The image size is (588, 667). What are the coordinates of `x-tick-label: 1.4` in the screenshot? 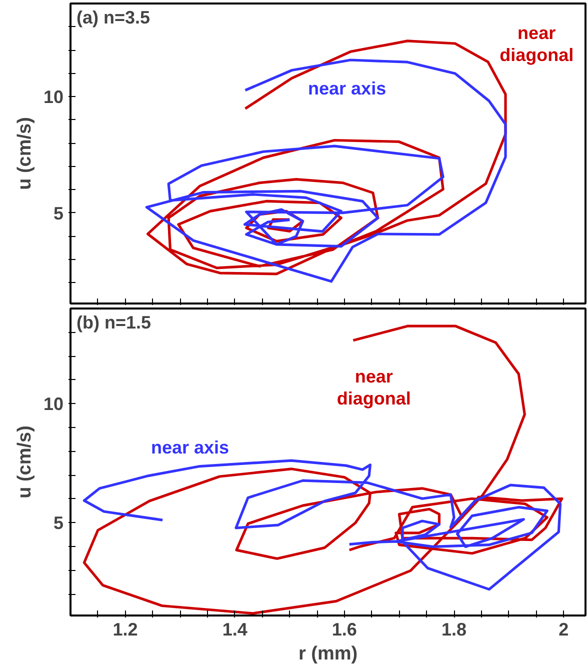 It's located at (235, 630).